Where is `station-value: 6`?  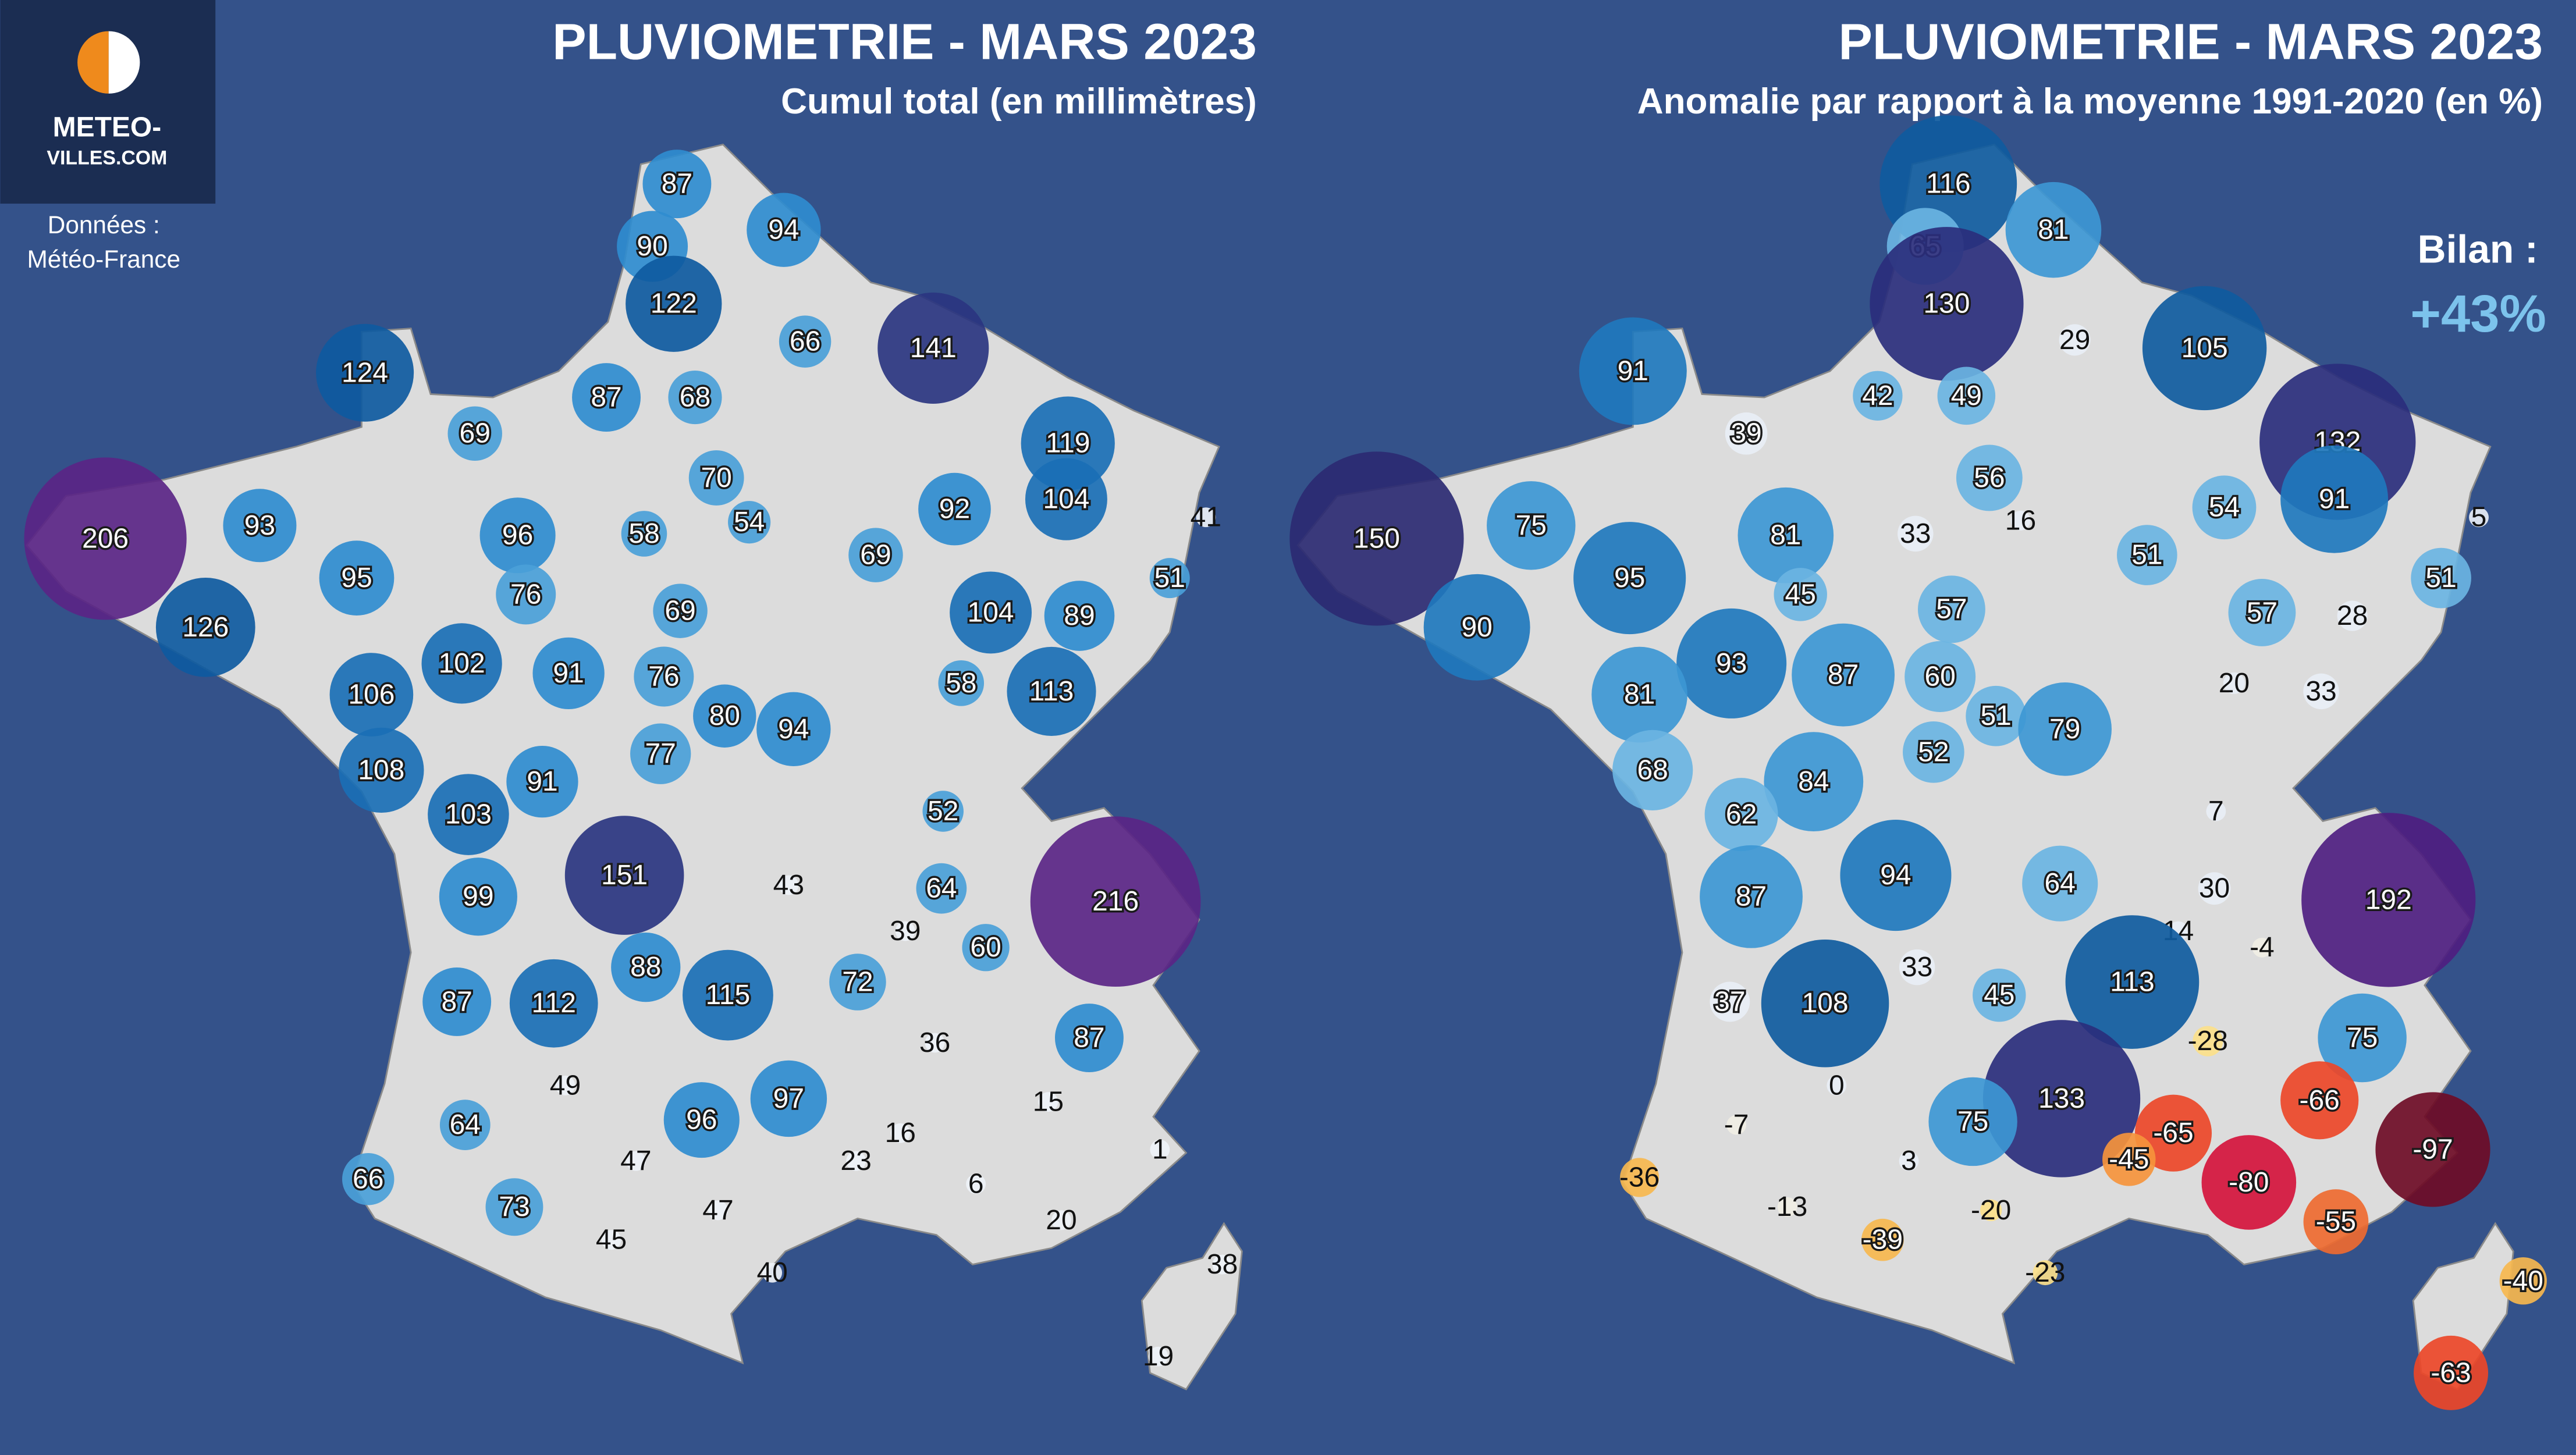
station-value: 6 is located at coordinates (976, 1184).